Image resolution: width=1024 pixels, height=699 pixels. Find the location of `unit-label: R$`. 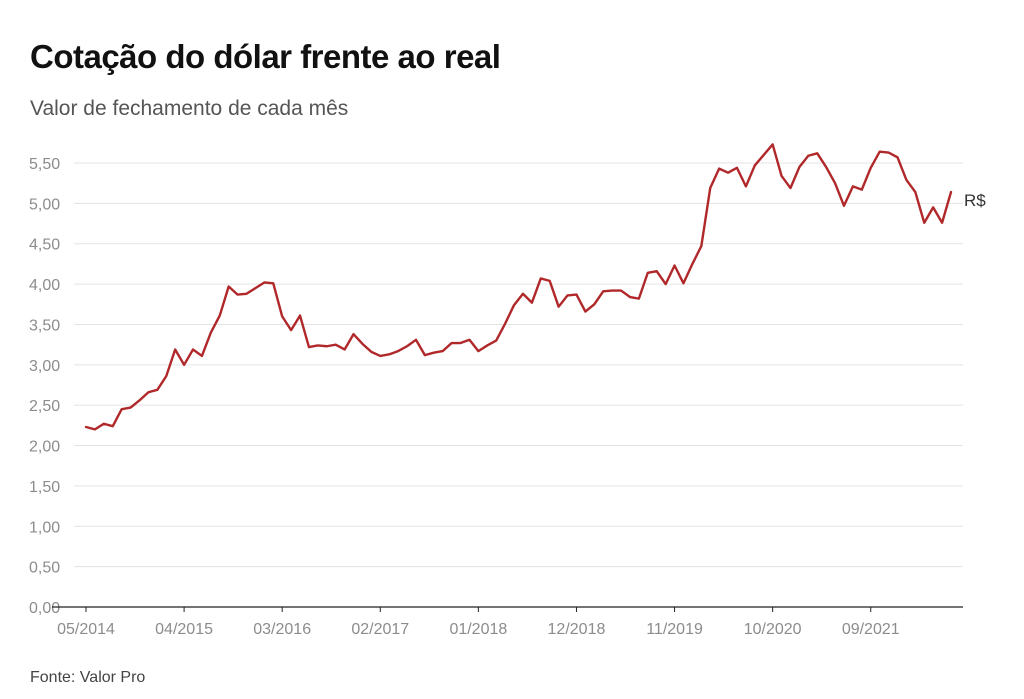

unit-label: R$ is located at coordinates (975, 200).